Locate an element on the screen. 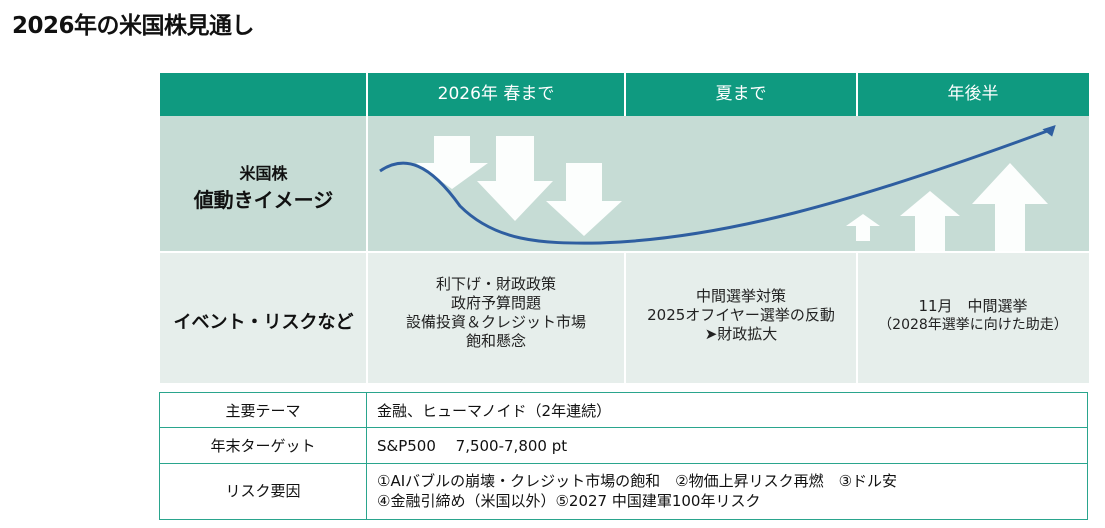  target-line: S&P500 7,500-7,800 pt is located at coordinates (472, 445).